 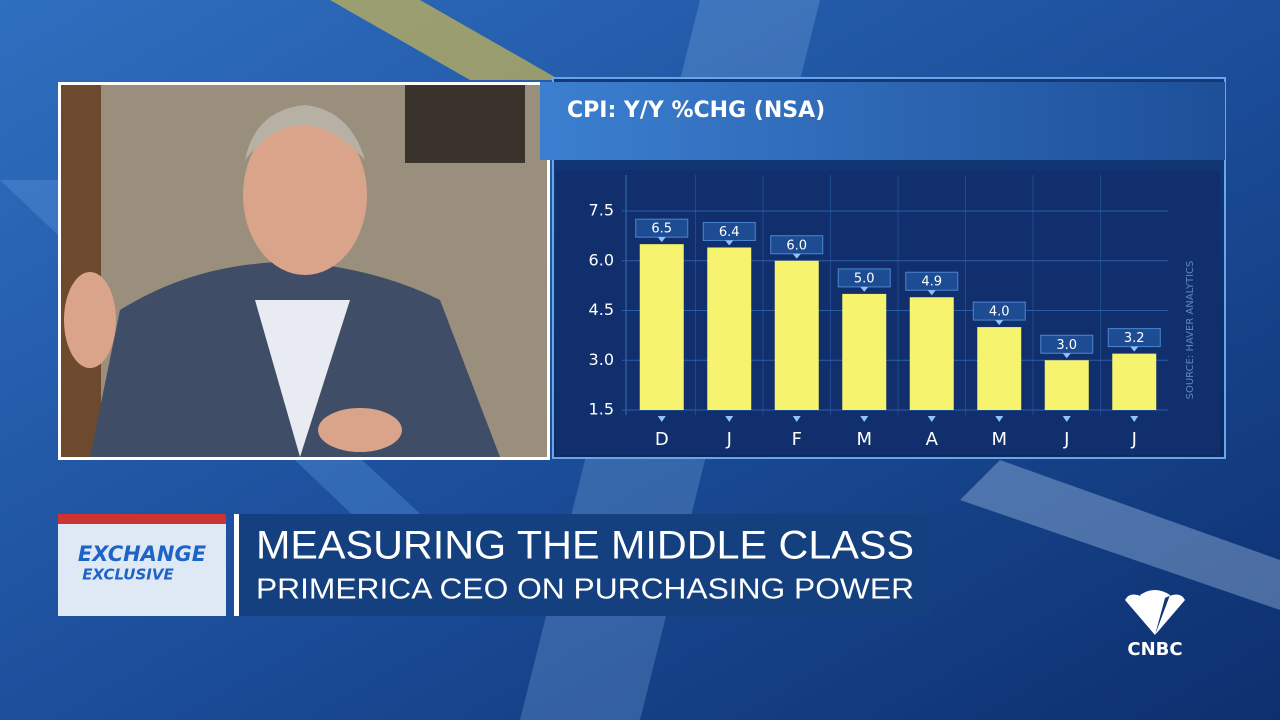 I want to click on lower-third, so click(x=582, y=565).